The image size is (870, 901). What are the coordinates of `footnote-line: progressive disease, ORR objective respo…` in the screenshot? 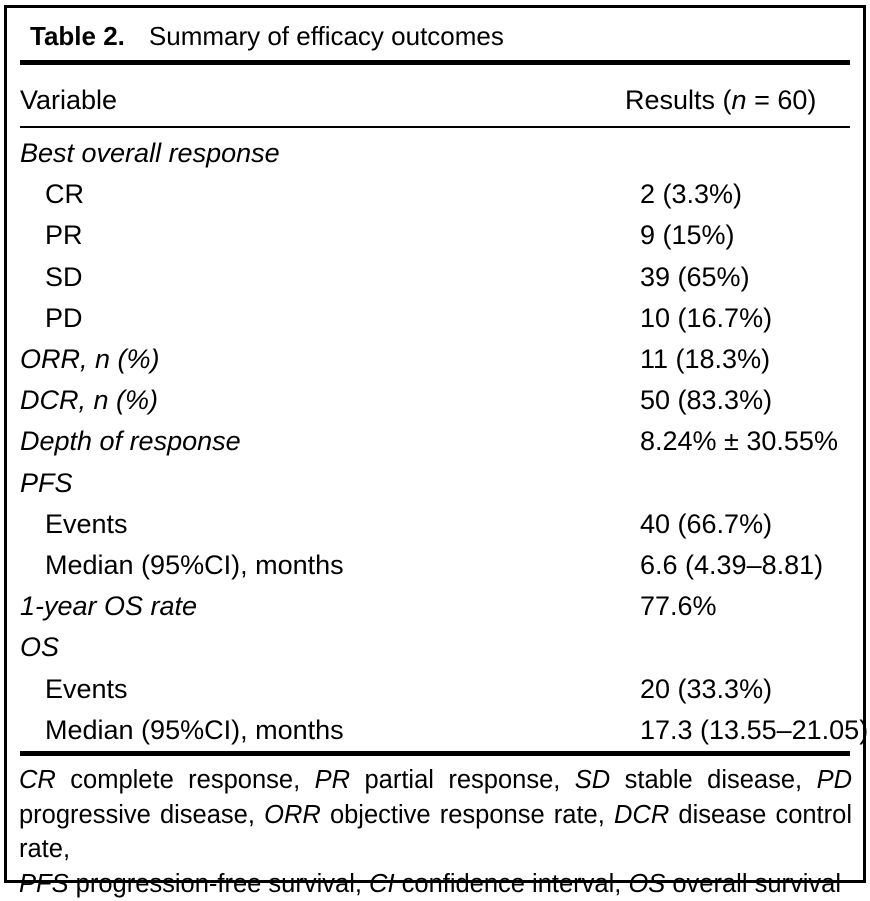 It's located at (435, 832).